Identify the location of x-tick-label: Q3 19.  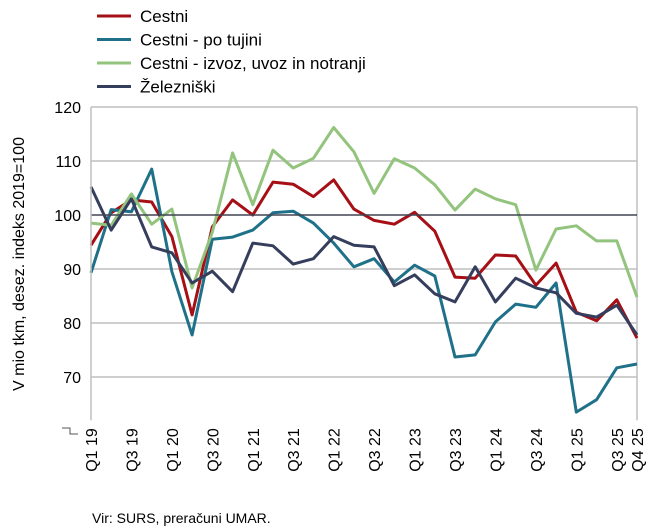
(132, 450).